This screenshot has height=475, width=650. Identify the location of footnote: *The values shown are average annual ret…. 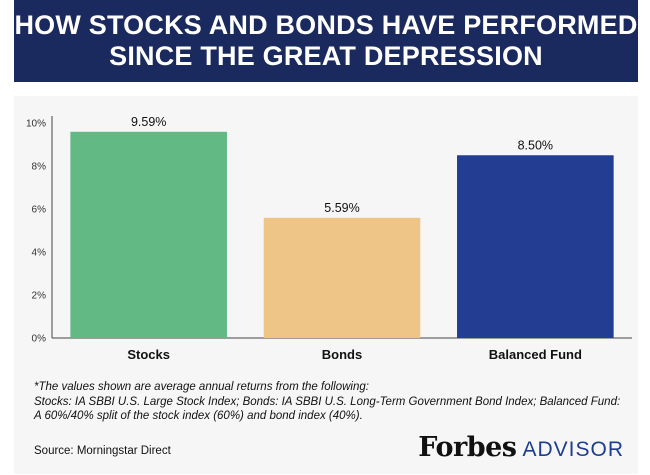
(329, 402).